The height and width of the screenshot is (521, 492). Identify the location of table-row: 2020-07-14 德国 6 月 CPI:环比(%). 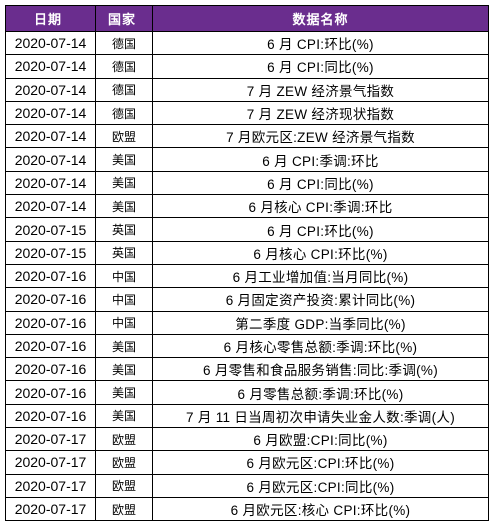
(247, 43).